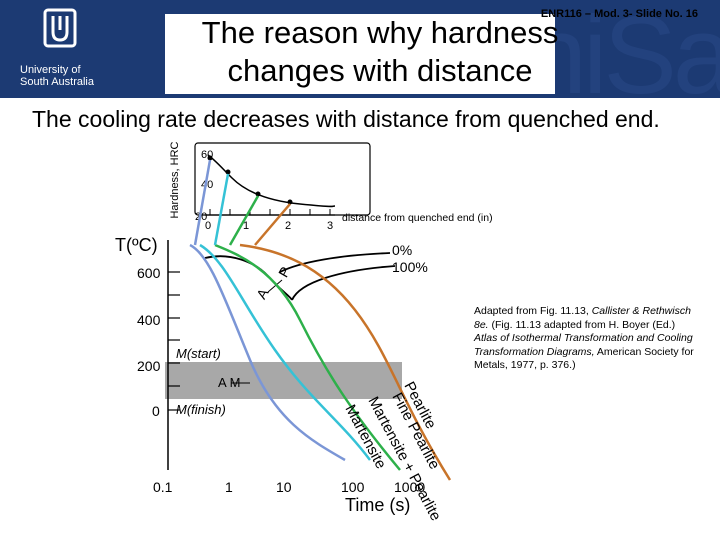 This screenshot has width=720, height=540. I want to click on a-label: A, so click(262, 293).